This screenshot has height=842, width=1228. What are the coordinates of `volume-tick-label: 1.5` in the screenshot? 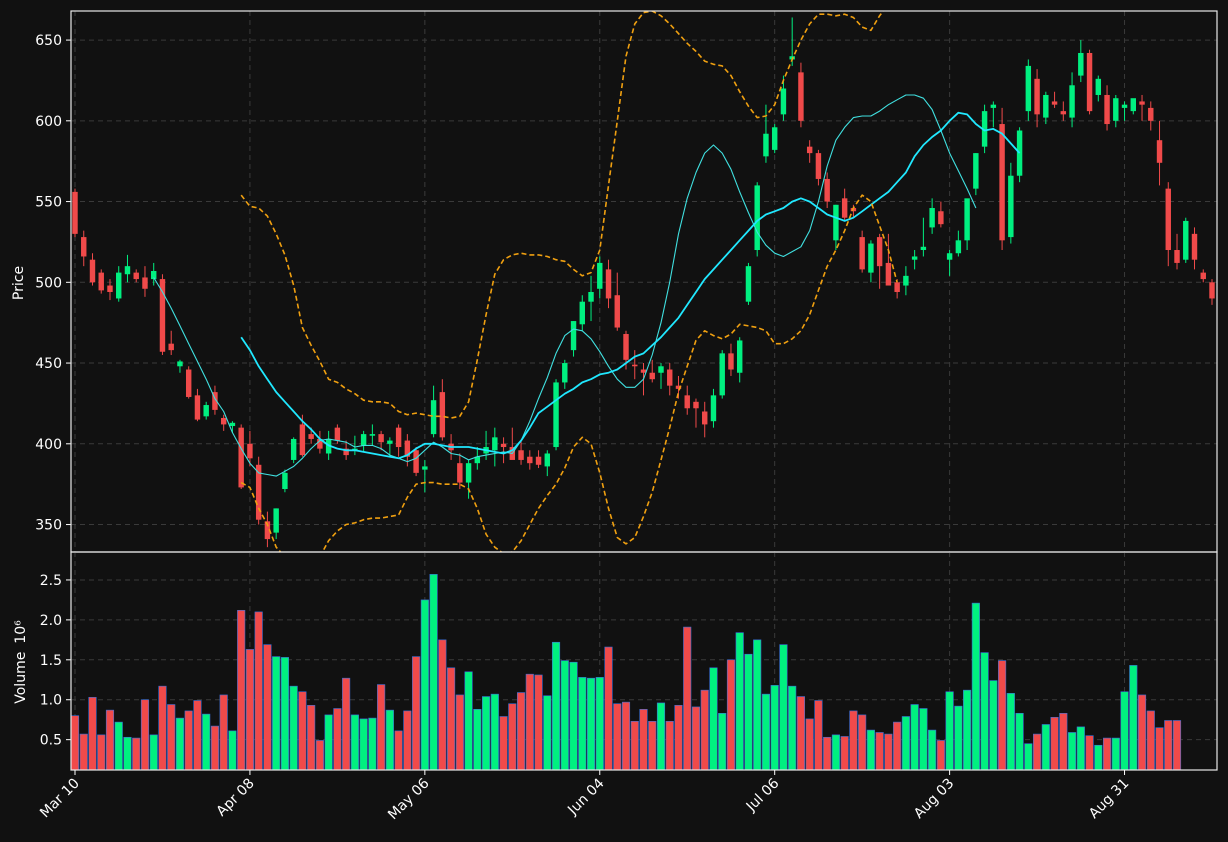 It's located at (51, 661).